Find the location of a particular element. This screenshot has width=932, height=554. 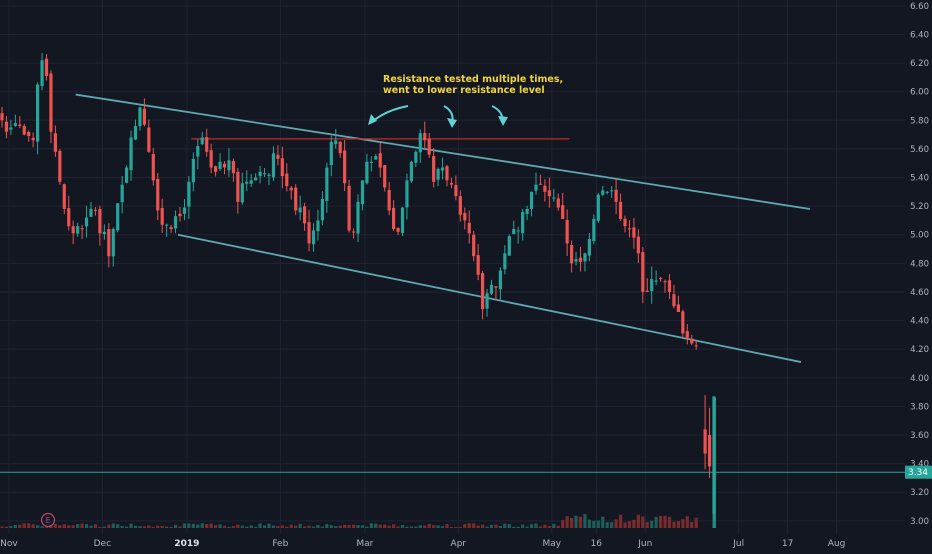

time-tick-label: Mar is located at coordinates (364, 544).